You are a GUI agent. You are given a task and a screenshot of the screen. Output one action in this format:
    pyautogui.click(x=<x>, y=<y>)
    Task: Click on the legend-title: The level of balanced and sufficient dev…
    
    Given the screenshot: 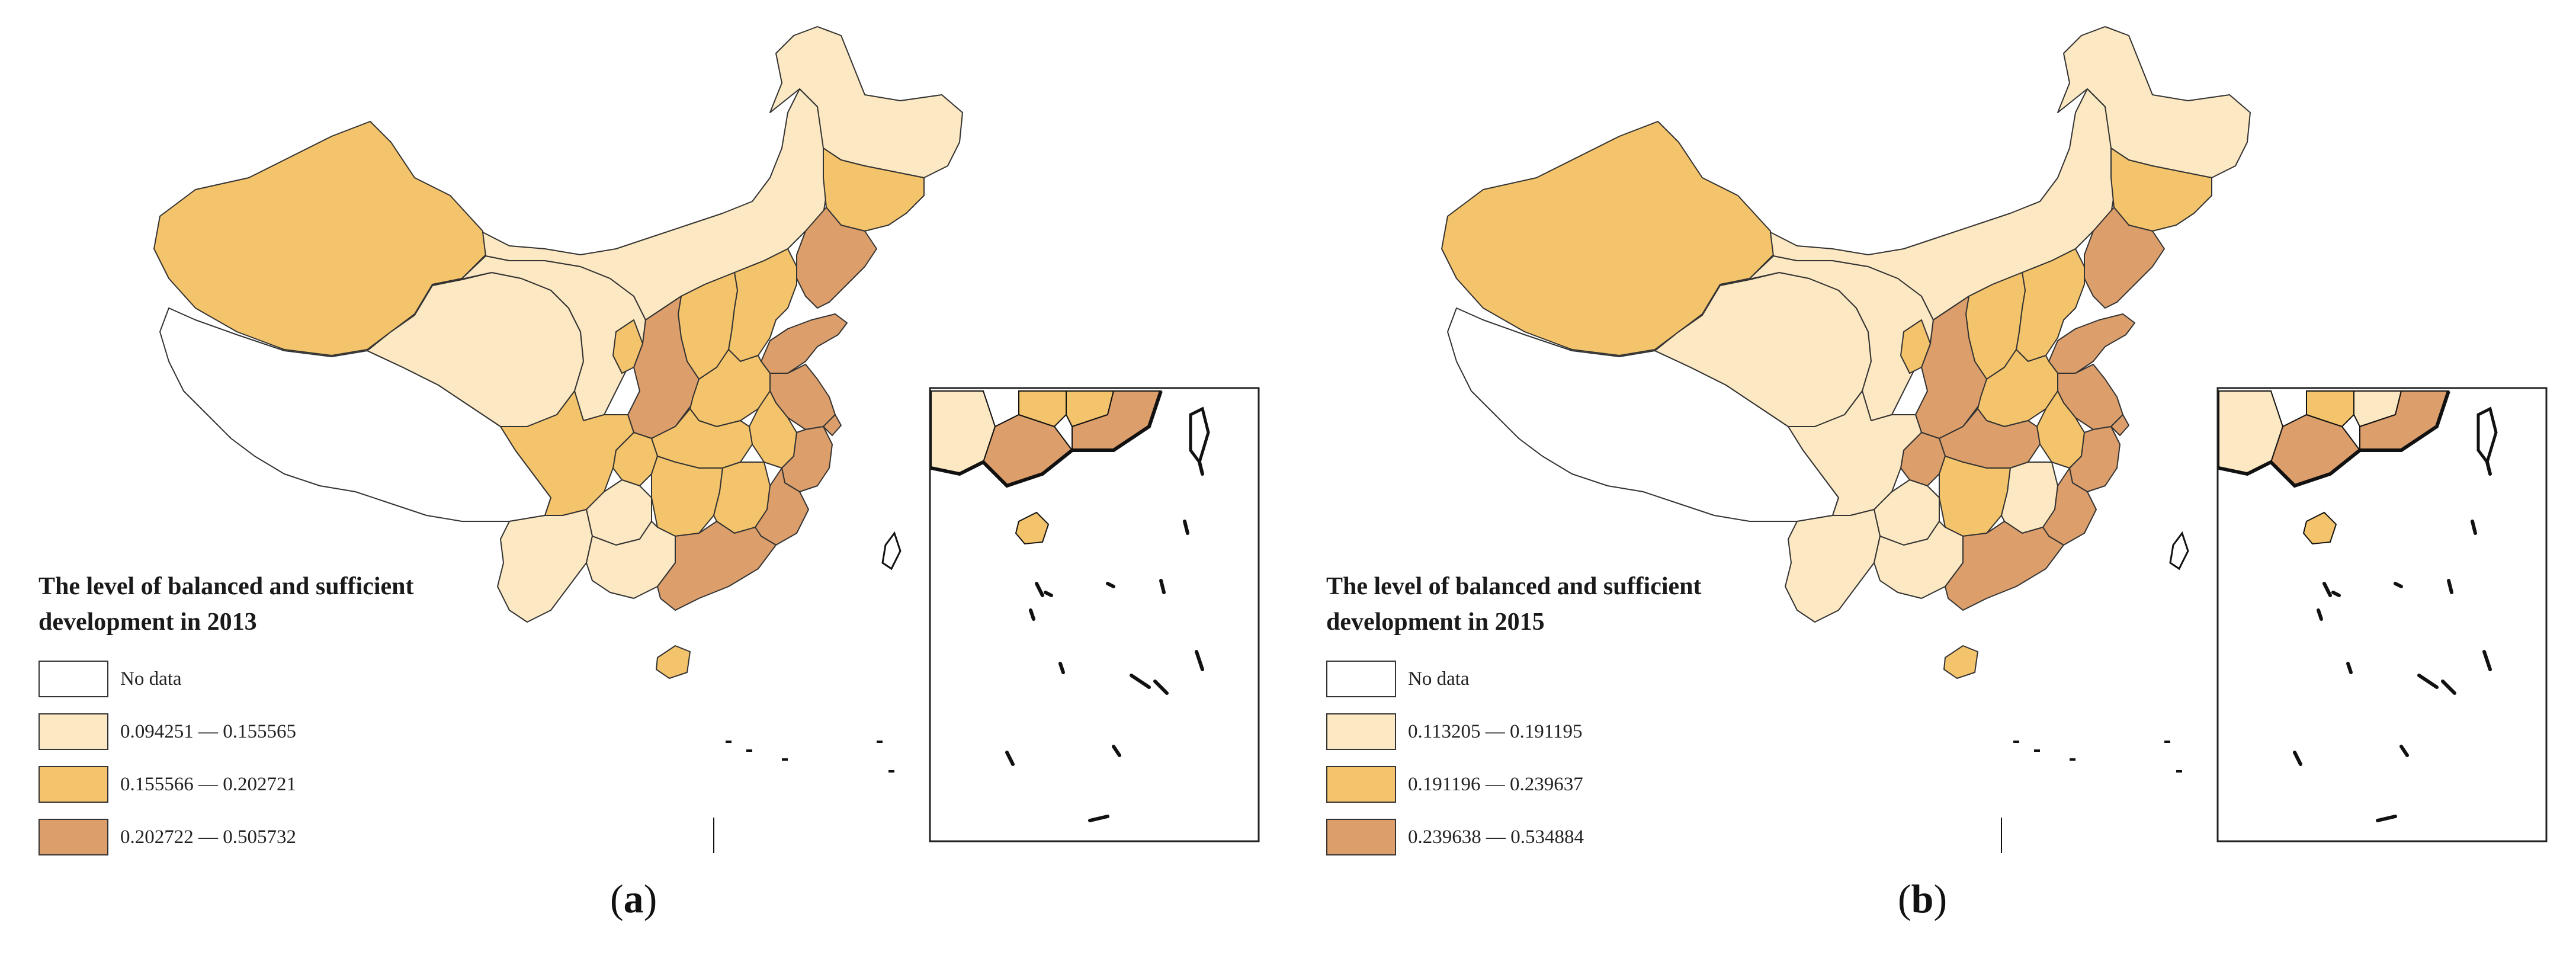 What is the action you would take?
    pyautogui.click(x=226, y=604)
    